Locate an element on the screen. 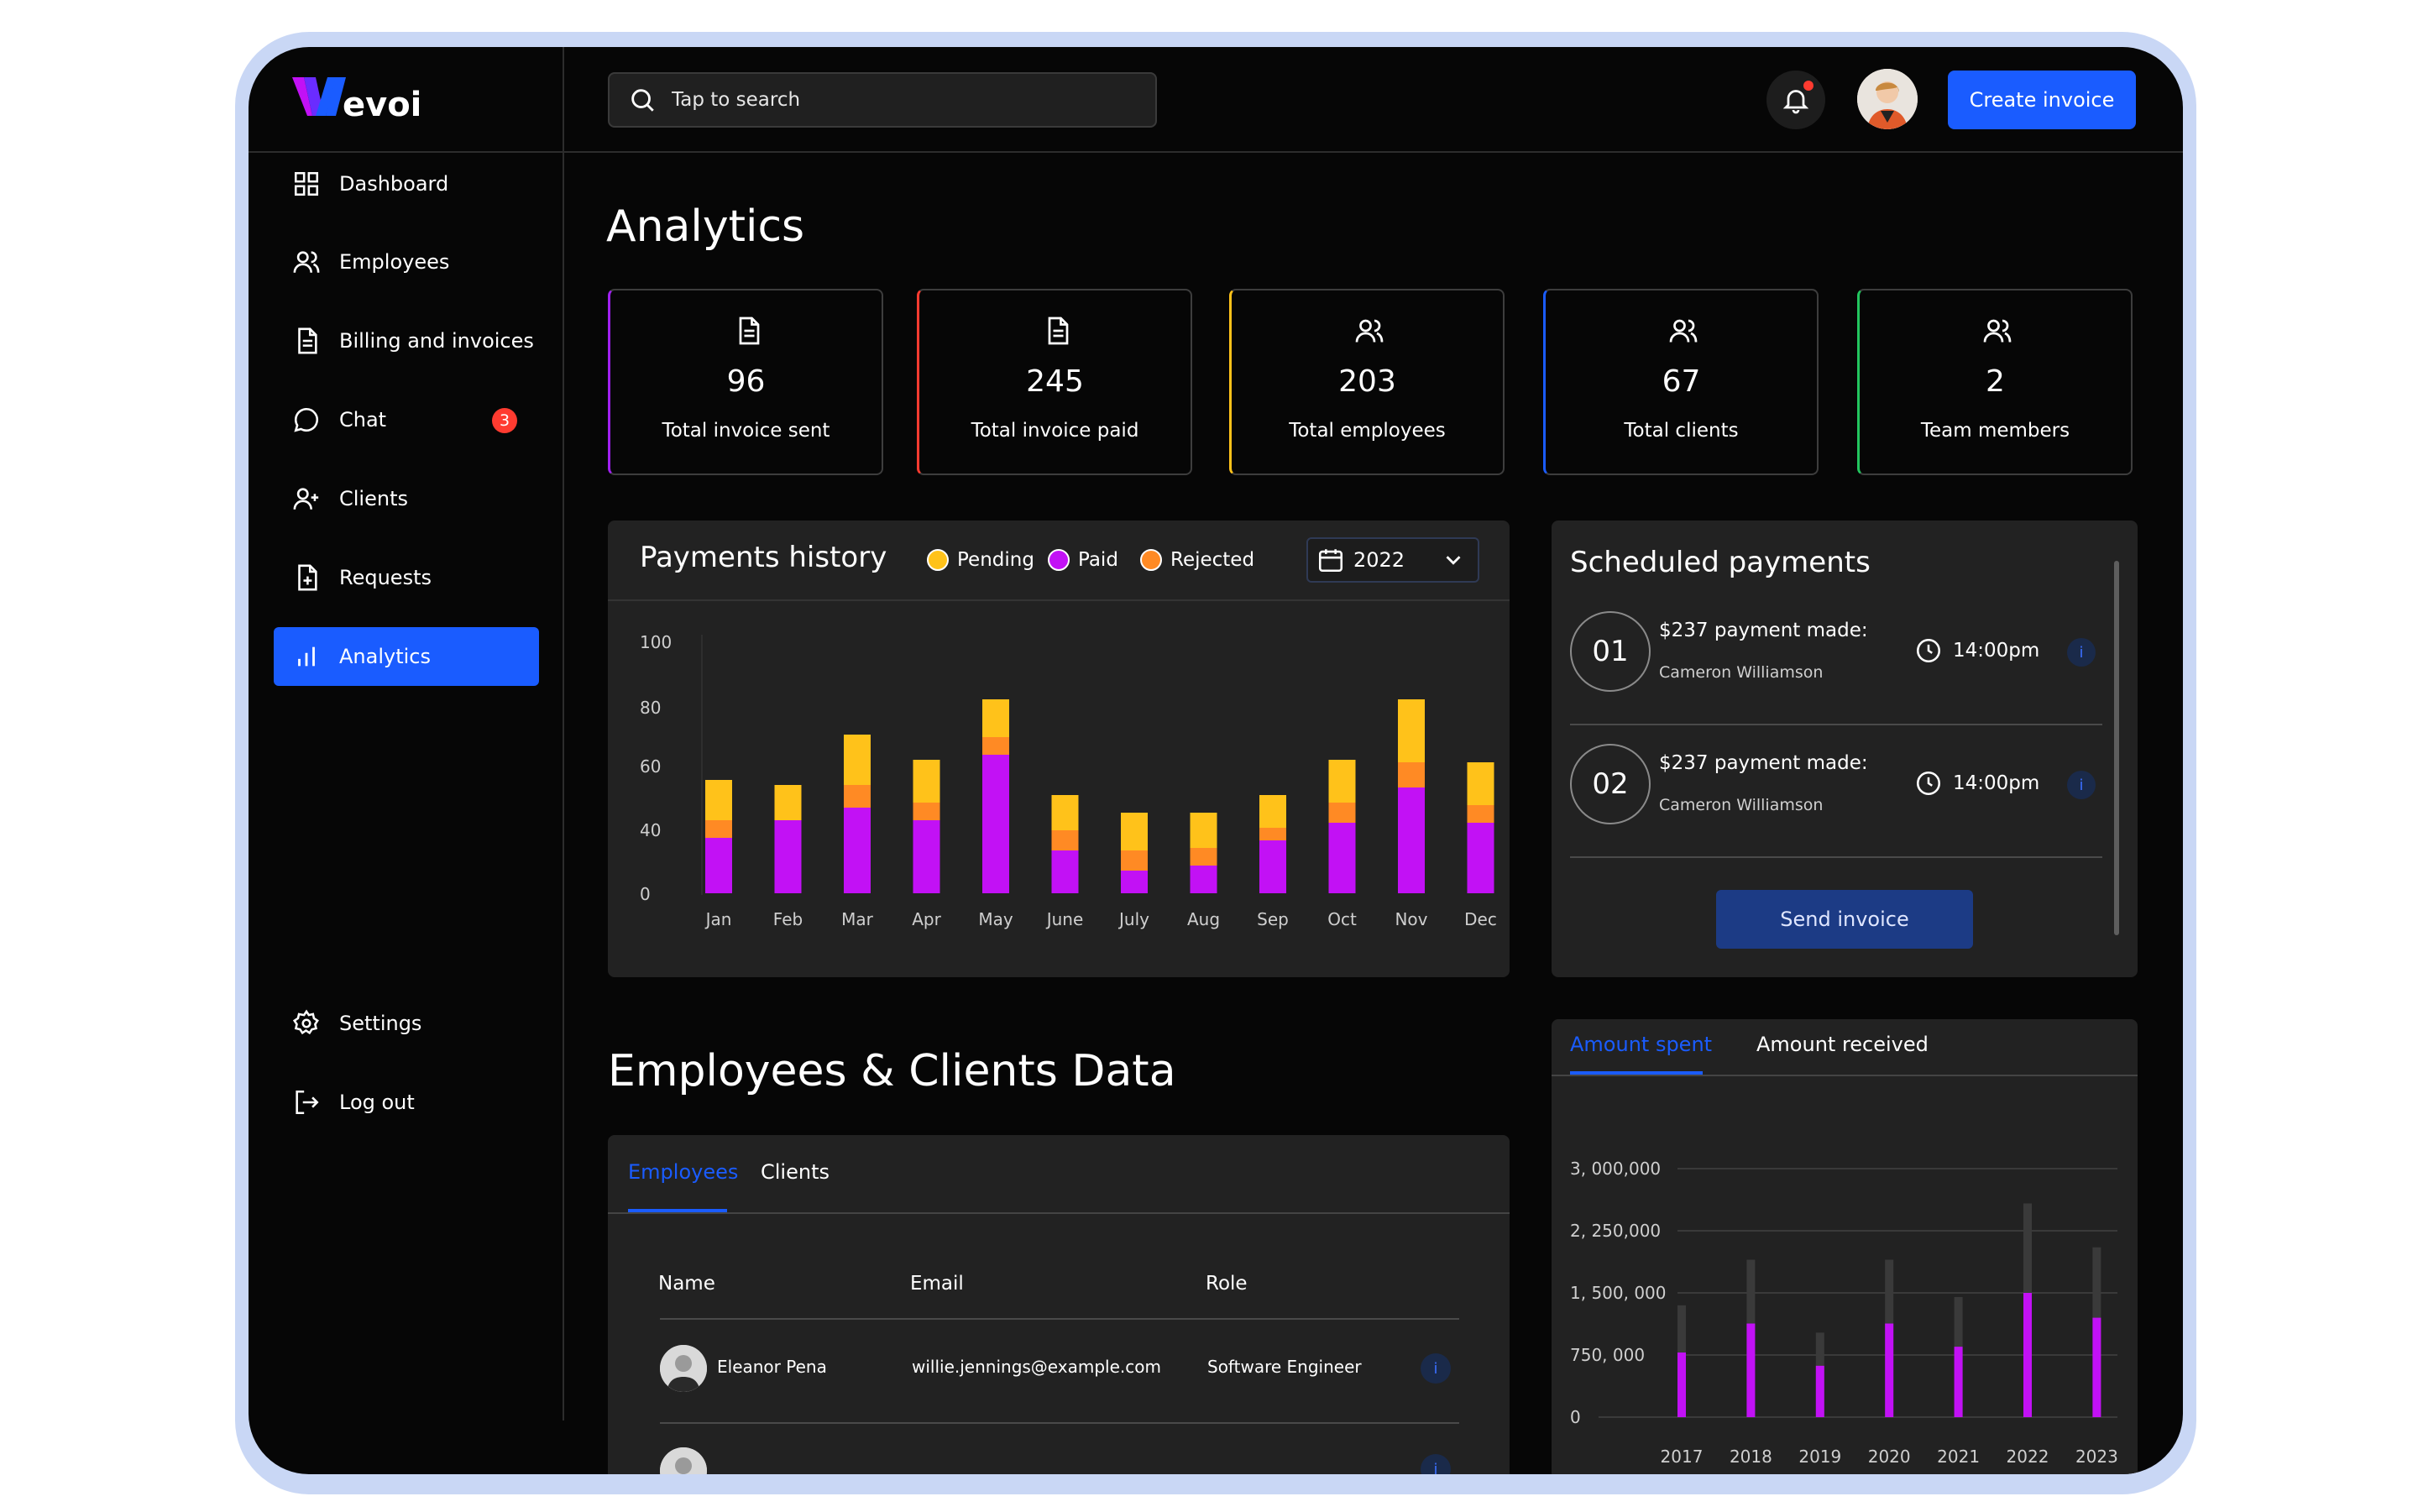 The image size is (2418, 1512). sidebar-item-chat: Chat 3 is located at coordinates (406, 419).